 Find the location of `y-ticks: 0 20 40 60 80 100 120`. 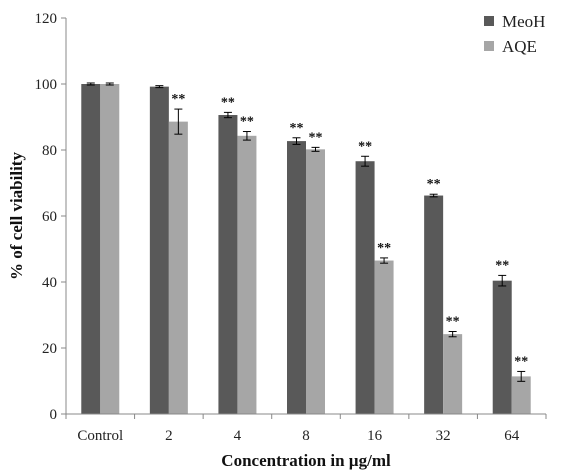

y-ticks: 0 20 40 60 80 100 120 is located at coordinates (50, 217).